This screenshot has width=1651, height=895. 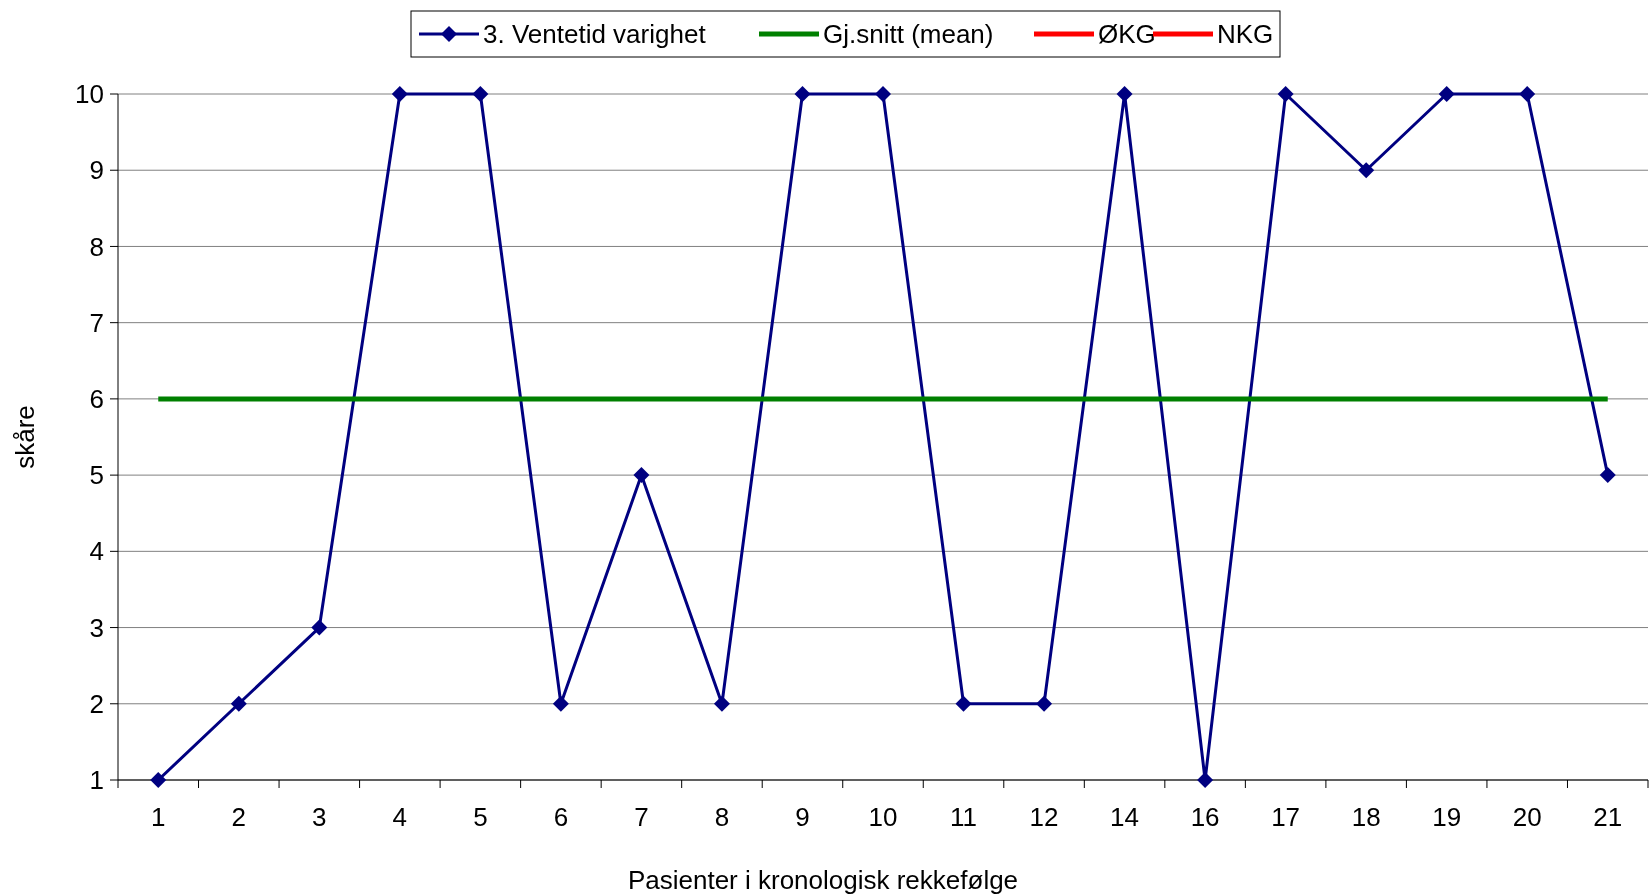 What do you see at coordinates (561, 817) in the screenshot?
I see `x-tick-label: 6` at bounding box center [561, 817].